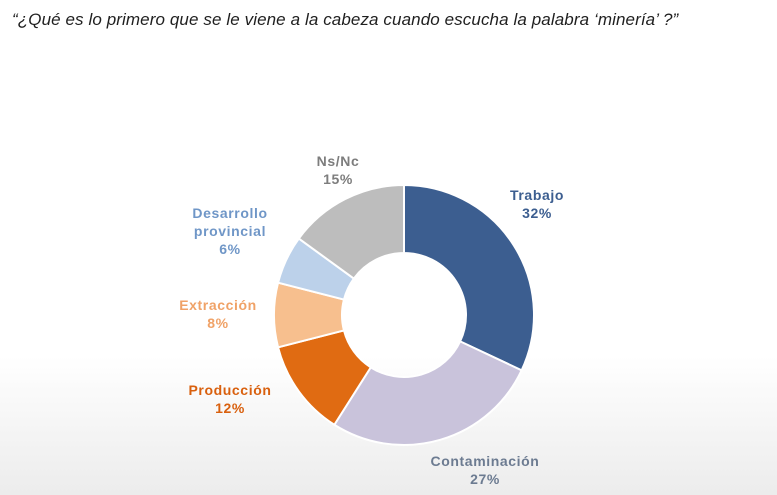  What do you see at coordinates (338, 179) in the screenshot?
I see `value-ns-nc: 15%` at bounding box center [338, 179].